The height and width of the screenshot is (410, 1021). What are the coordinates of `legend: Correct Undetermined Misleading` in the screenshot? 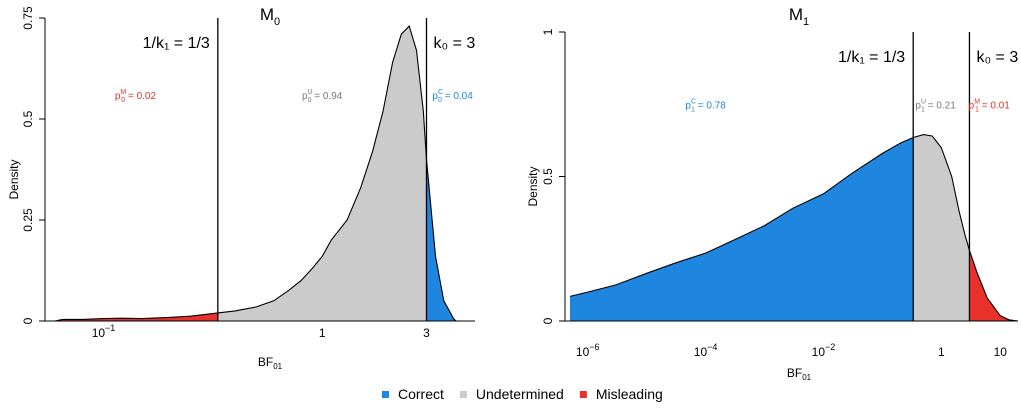 It's located at (522, 394).